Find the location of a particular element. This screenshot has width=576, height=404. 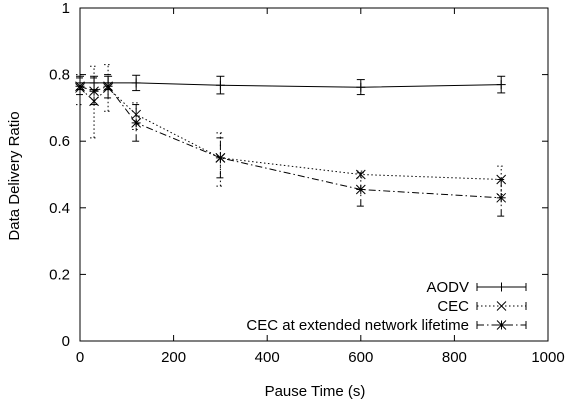

x-tick-label: 800 is located at coordinates (454, 357).